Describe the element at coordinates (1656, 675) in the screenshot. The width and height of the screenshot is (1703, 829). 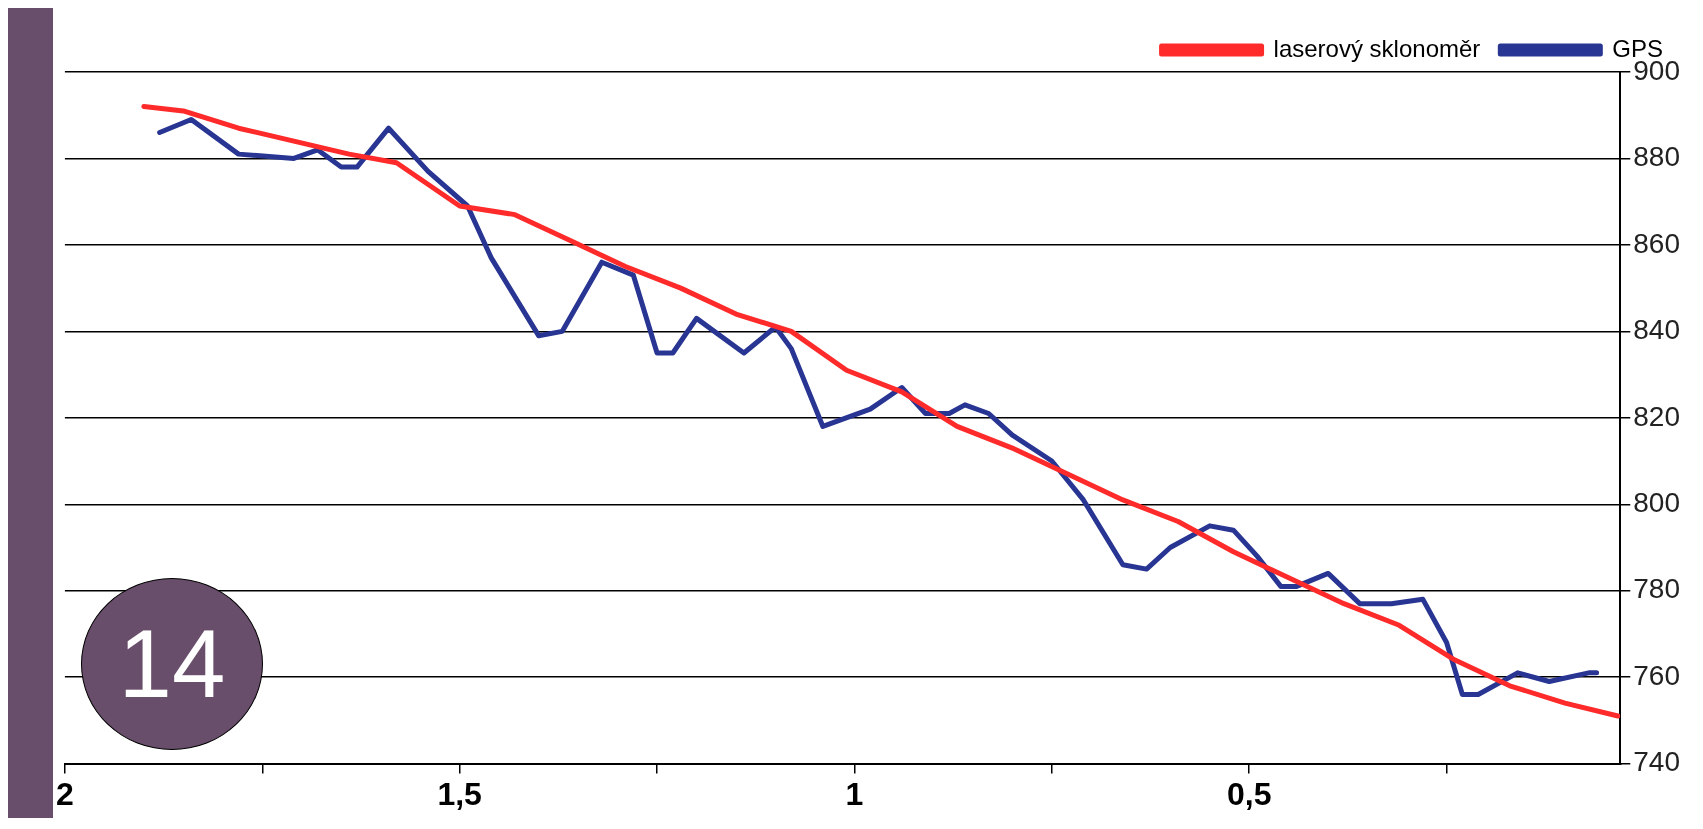
I see `y-tick-label: 760` at that location.